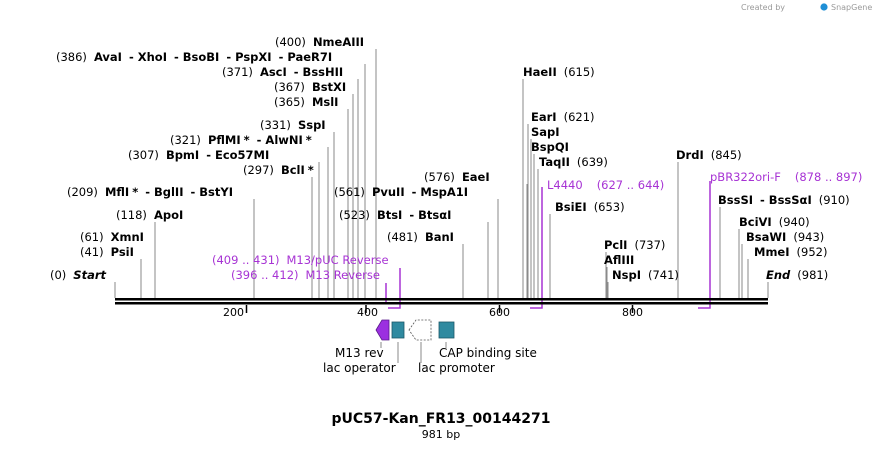 Image resolution: width=882 pixels, height=449 pixels. I want to click on restriction-site-label: BsaWI (943), so click(785, 237).